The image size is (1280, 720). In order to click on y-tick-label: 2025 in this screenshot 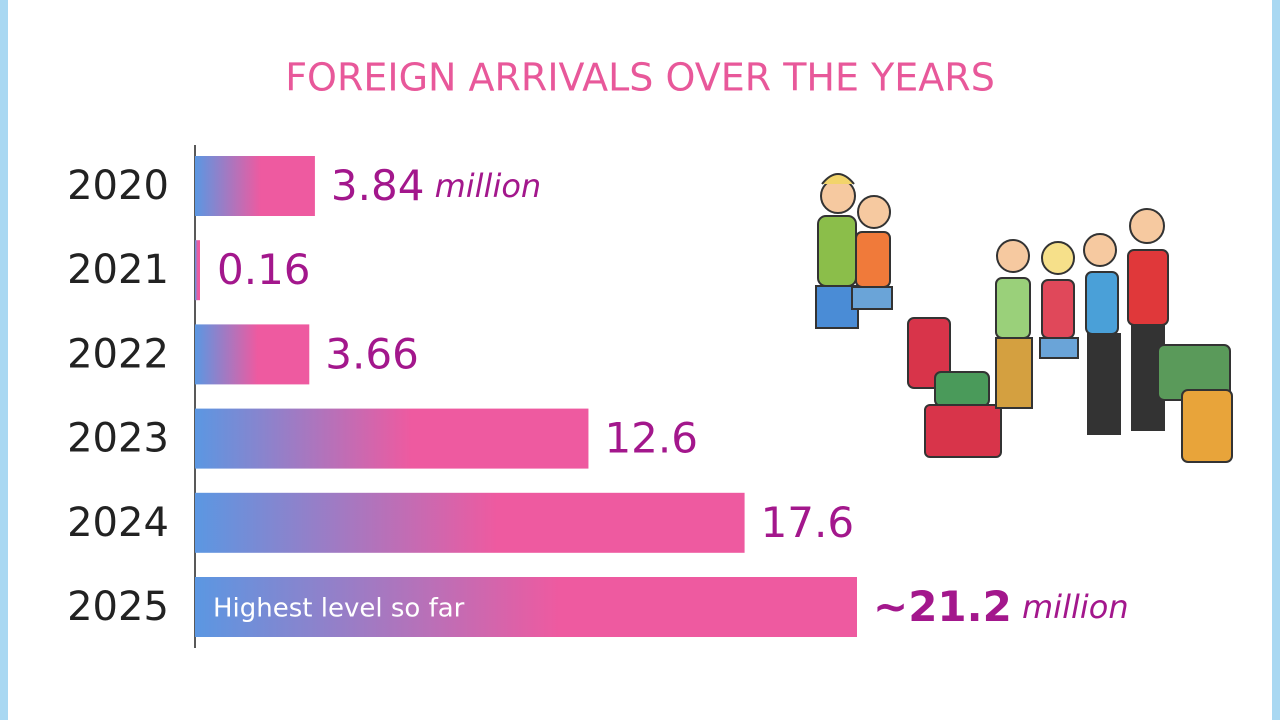, I will do `click(118, 607)`.